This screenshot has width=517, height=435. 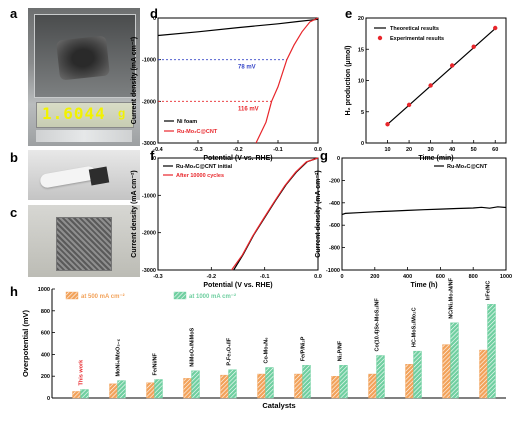 What do you see at coordinates (361, 50) in the screenshot?
I see `y-tick-label-e: 15` at bounding box center [361, 50].